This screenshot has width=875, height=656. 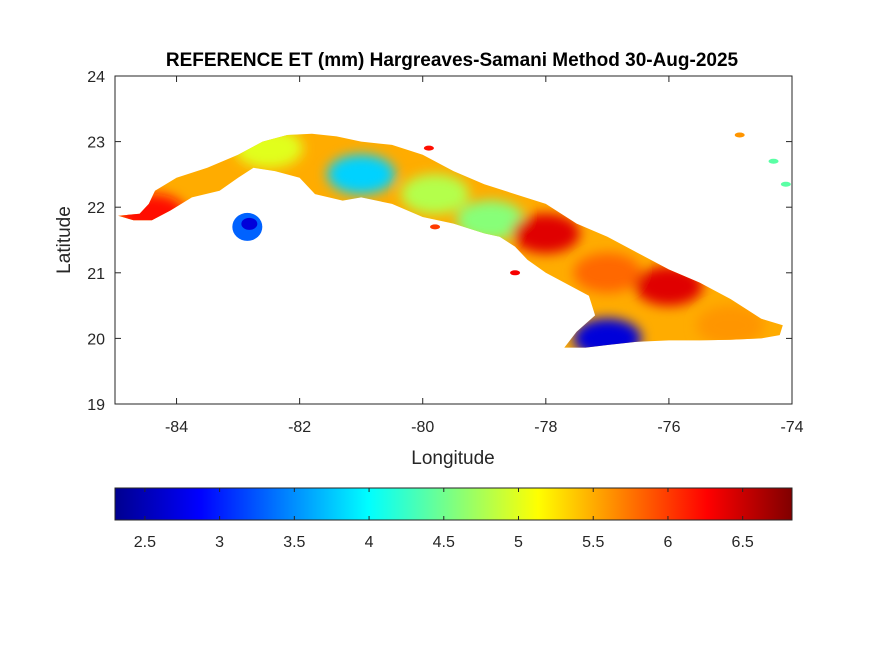 I want to click on colorbar-tick-label: 3, so click(x=219, y=542).